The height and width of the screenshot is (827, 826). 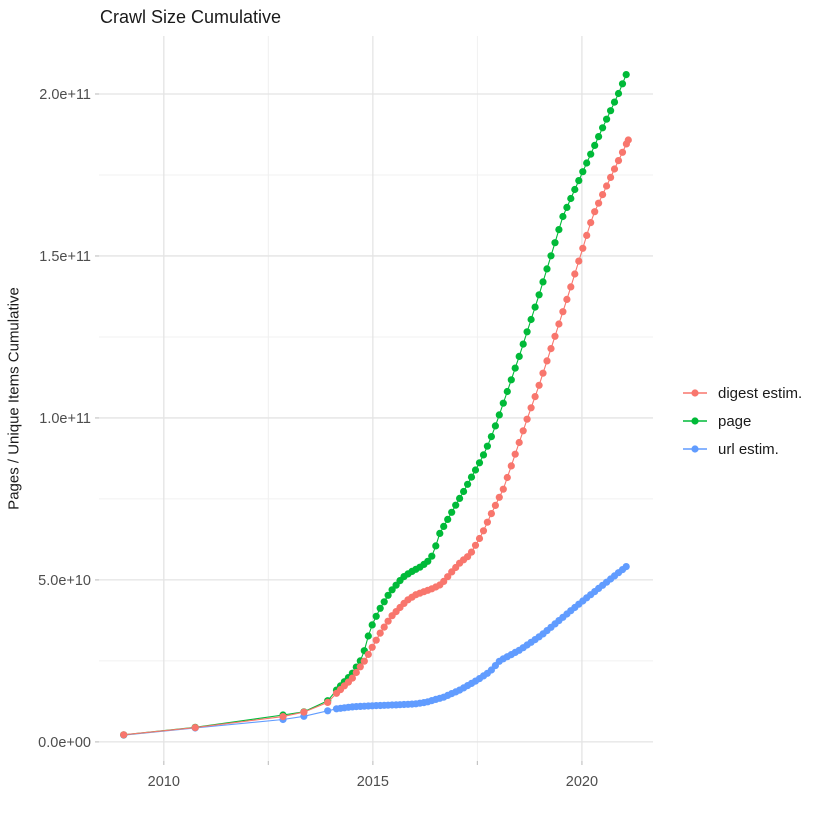 I want to click on x-tick-labels: 2010 2015 2020, so click(x=373, y=782).